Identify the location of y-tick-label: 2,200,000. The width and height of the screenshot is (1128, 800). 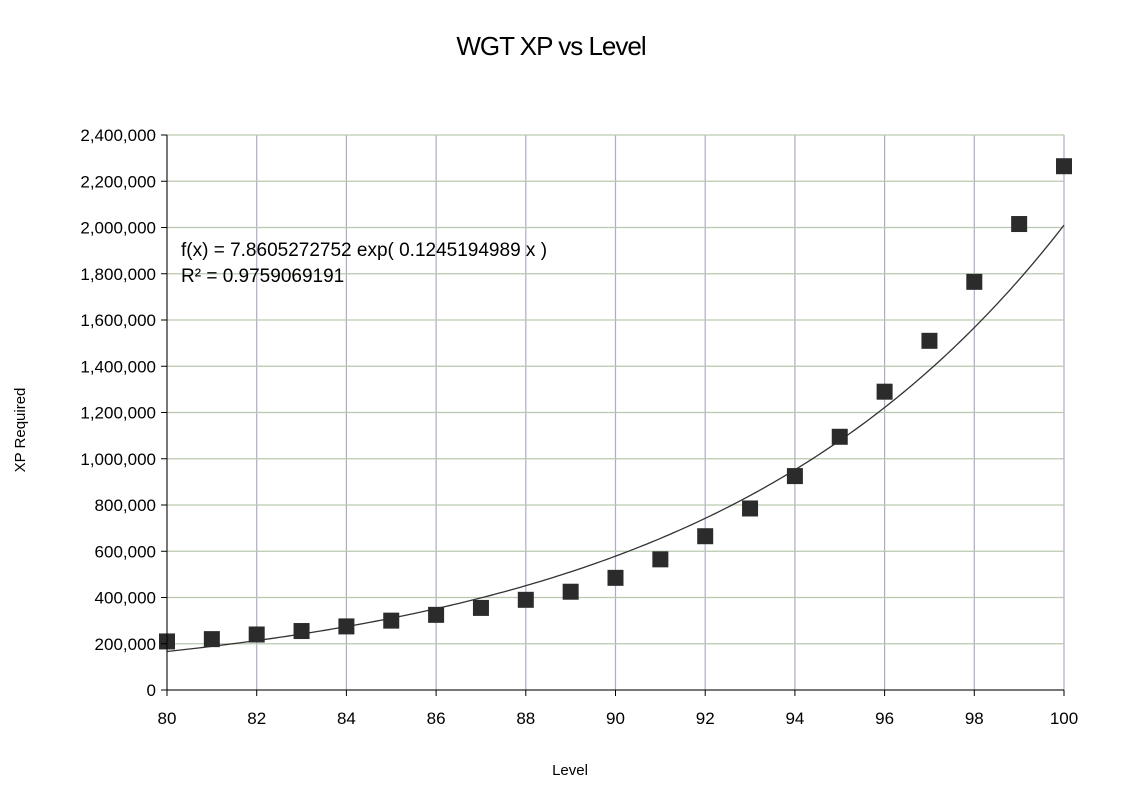
(118, 181).